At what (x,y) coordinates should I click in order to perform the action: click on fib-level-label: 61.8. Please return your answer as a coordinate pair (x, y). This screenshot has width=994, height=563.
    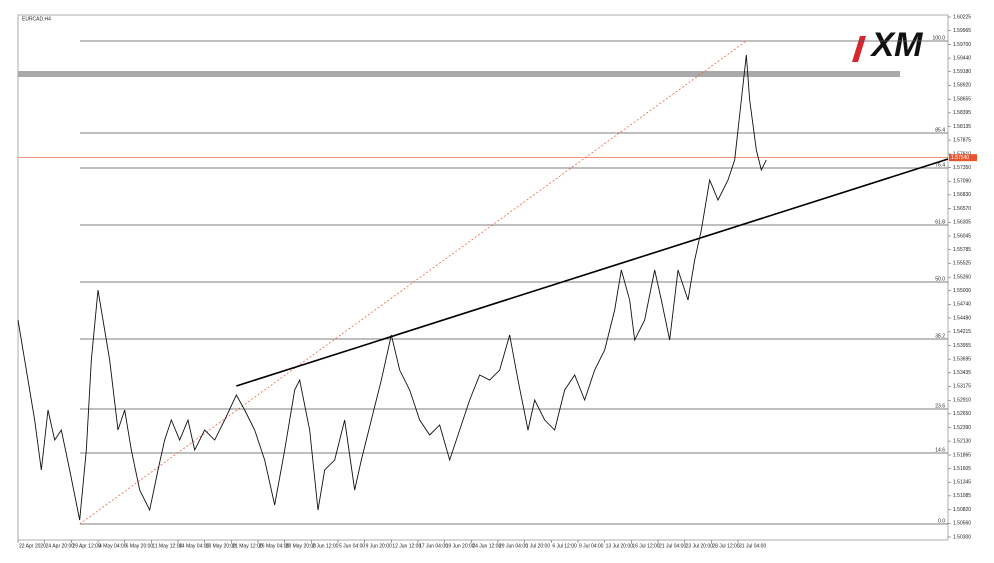
    Looking at the image, I should click on (940, 222).